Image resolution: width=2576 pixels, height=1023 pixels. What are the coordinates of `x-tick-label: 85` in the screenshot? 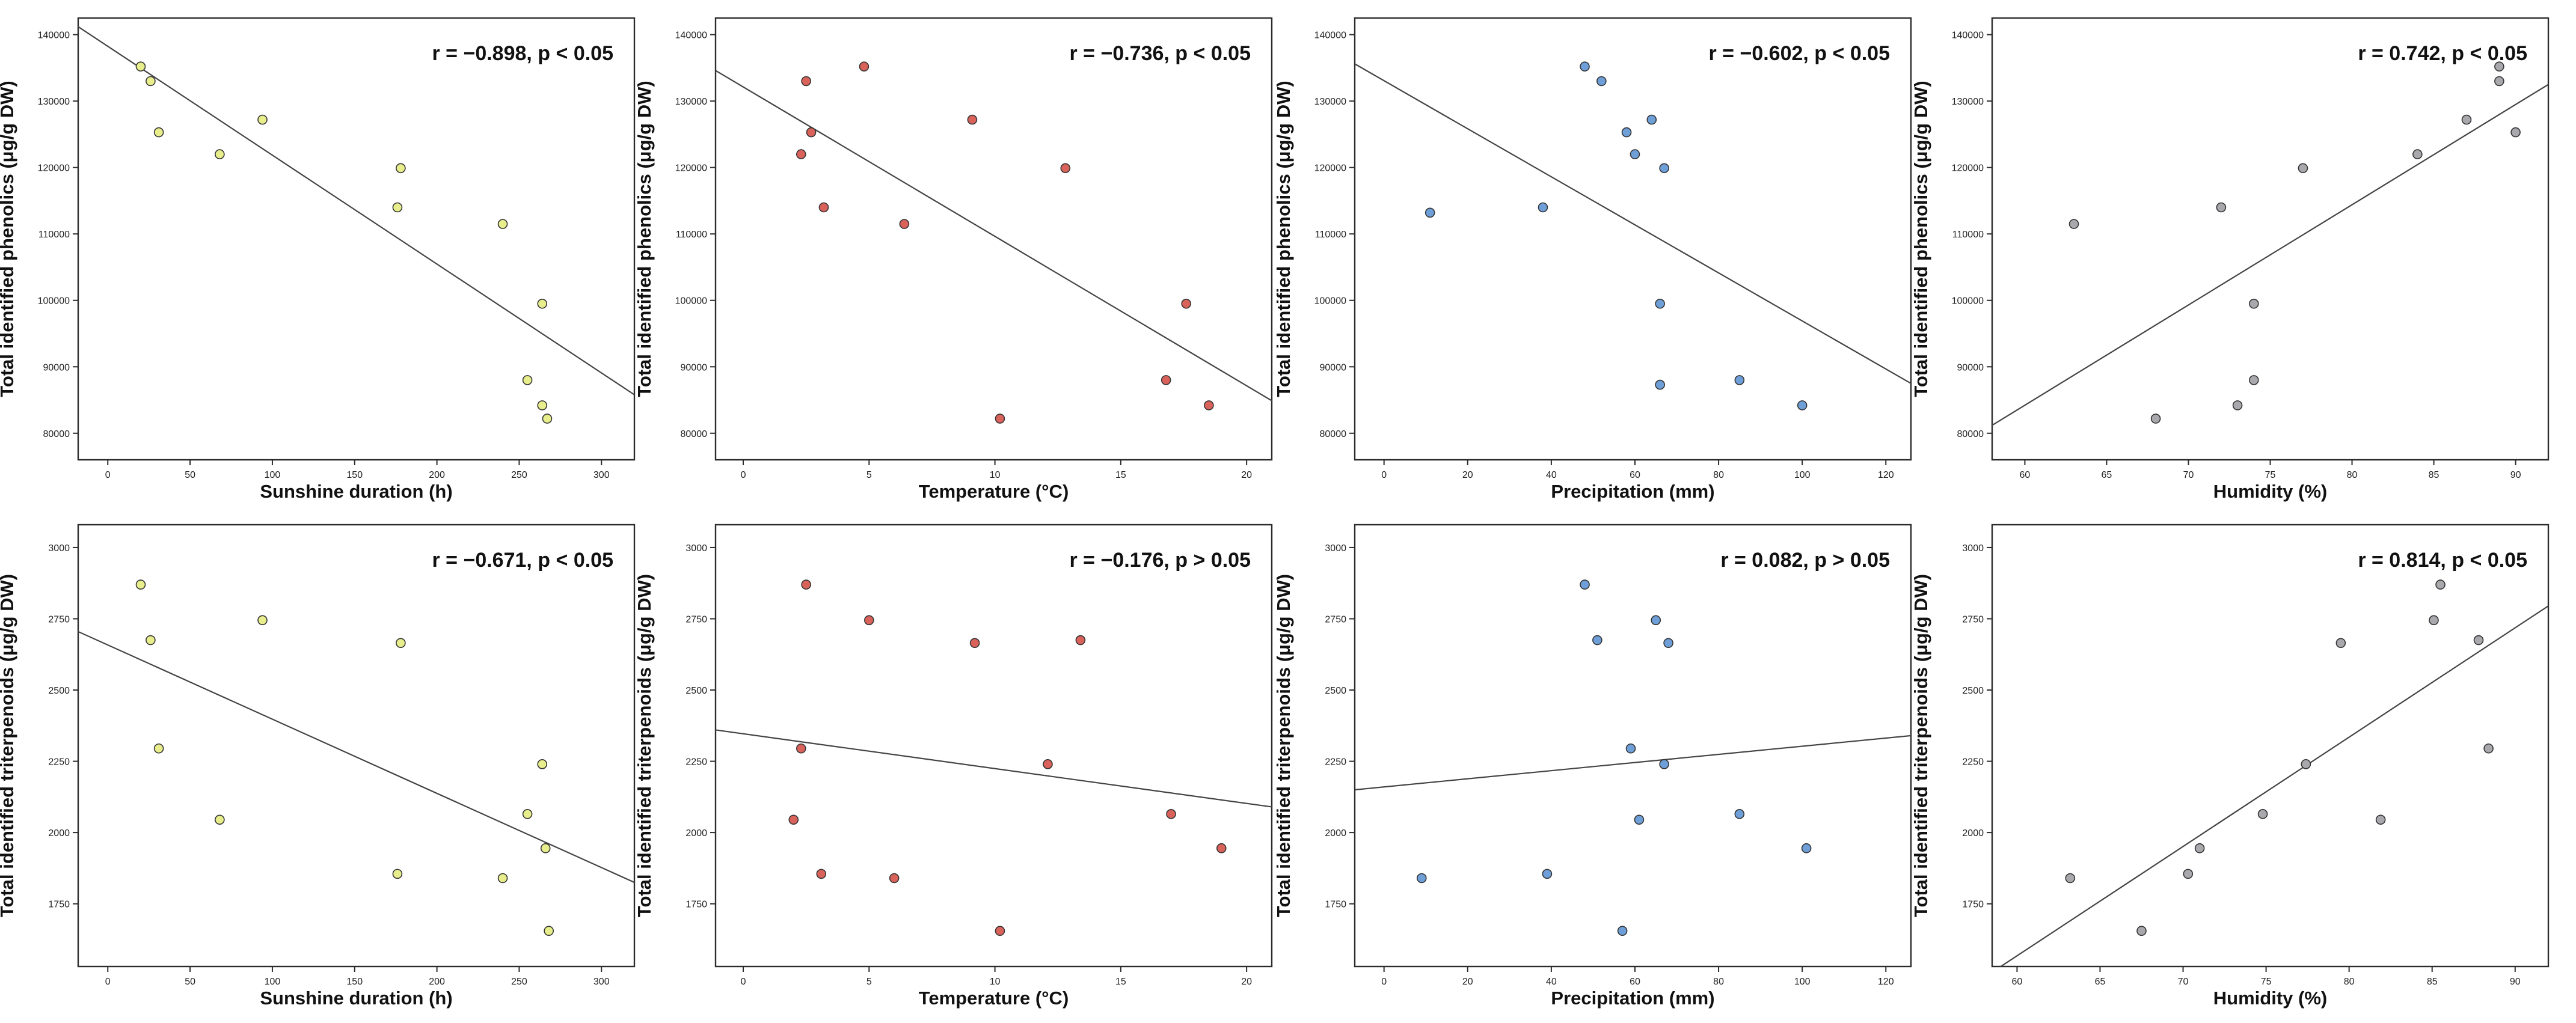 It's located at (2432, 982).